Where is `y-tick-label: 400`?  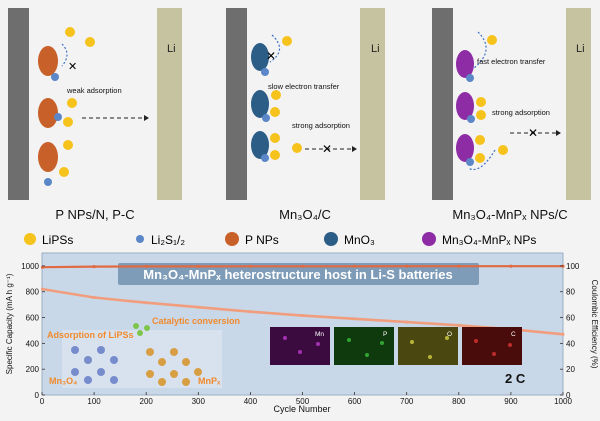 y-tick-label: 400 is located at coordinates (33, 343).